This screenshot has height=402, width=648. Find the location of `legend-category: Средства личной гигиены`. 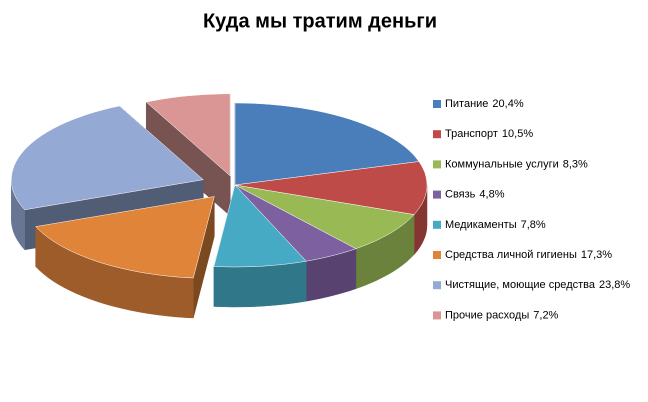

legend-category: Средства личной гигиены is located at coordinates (511, 255).